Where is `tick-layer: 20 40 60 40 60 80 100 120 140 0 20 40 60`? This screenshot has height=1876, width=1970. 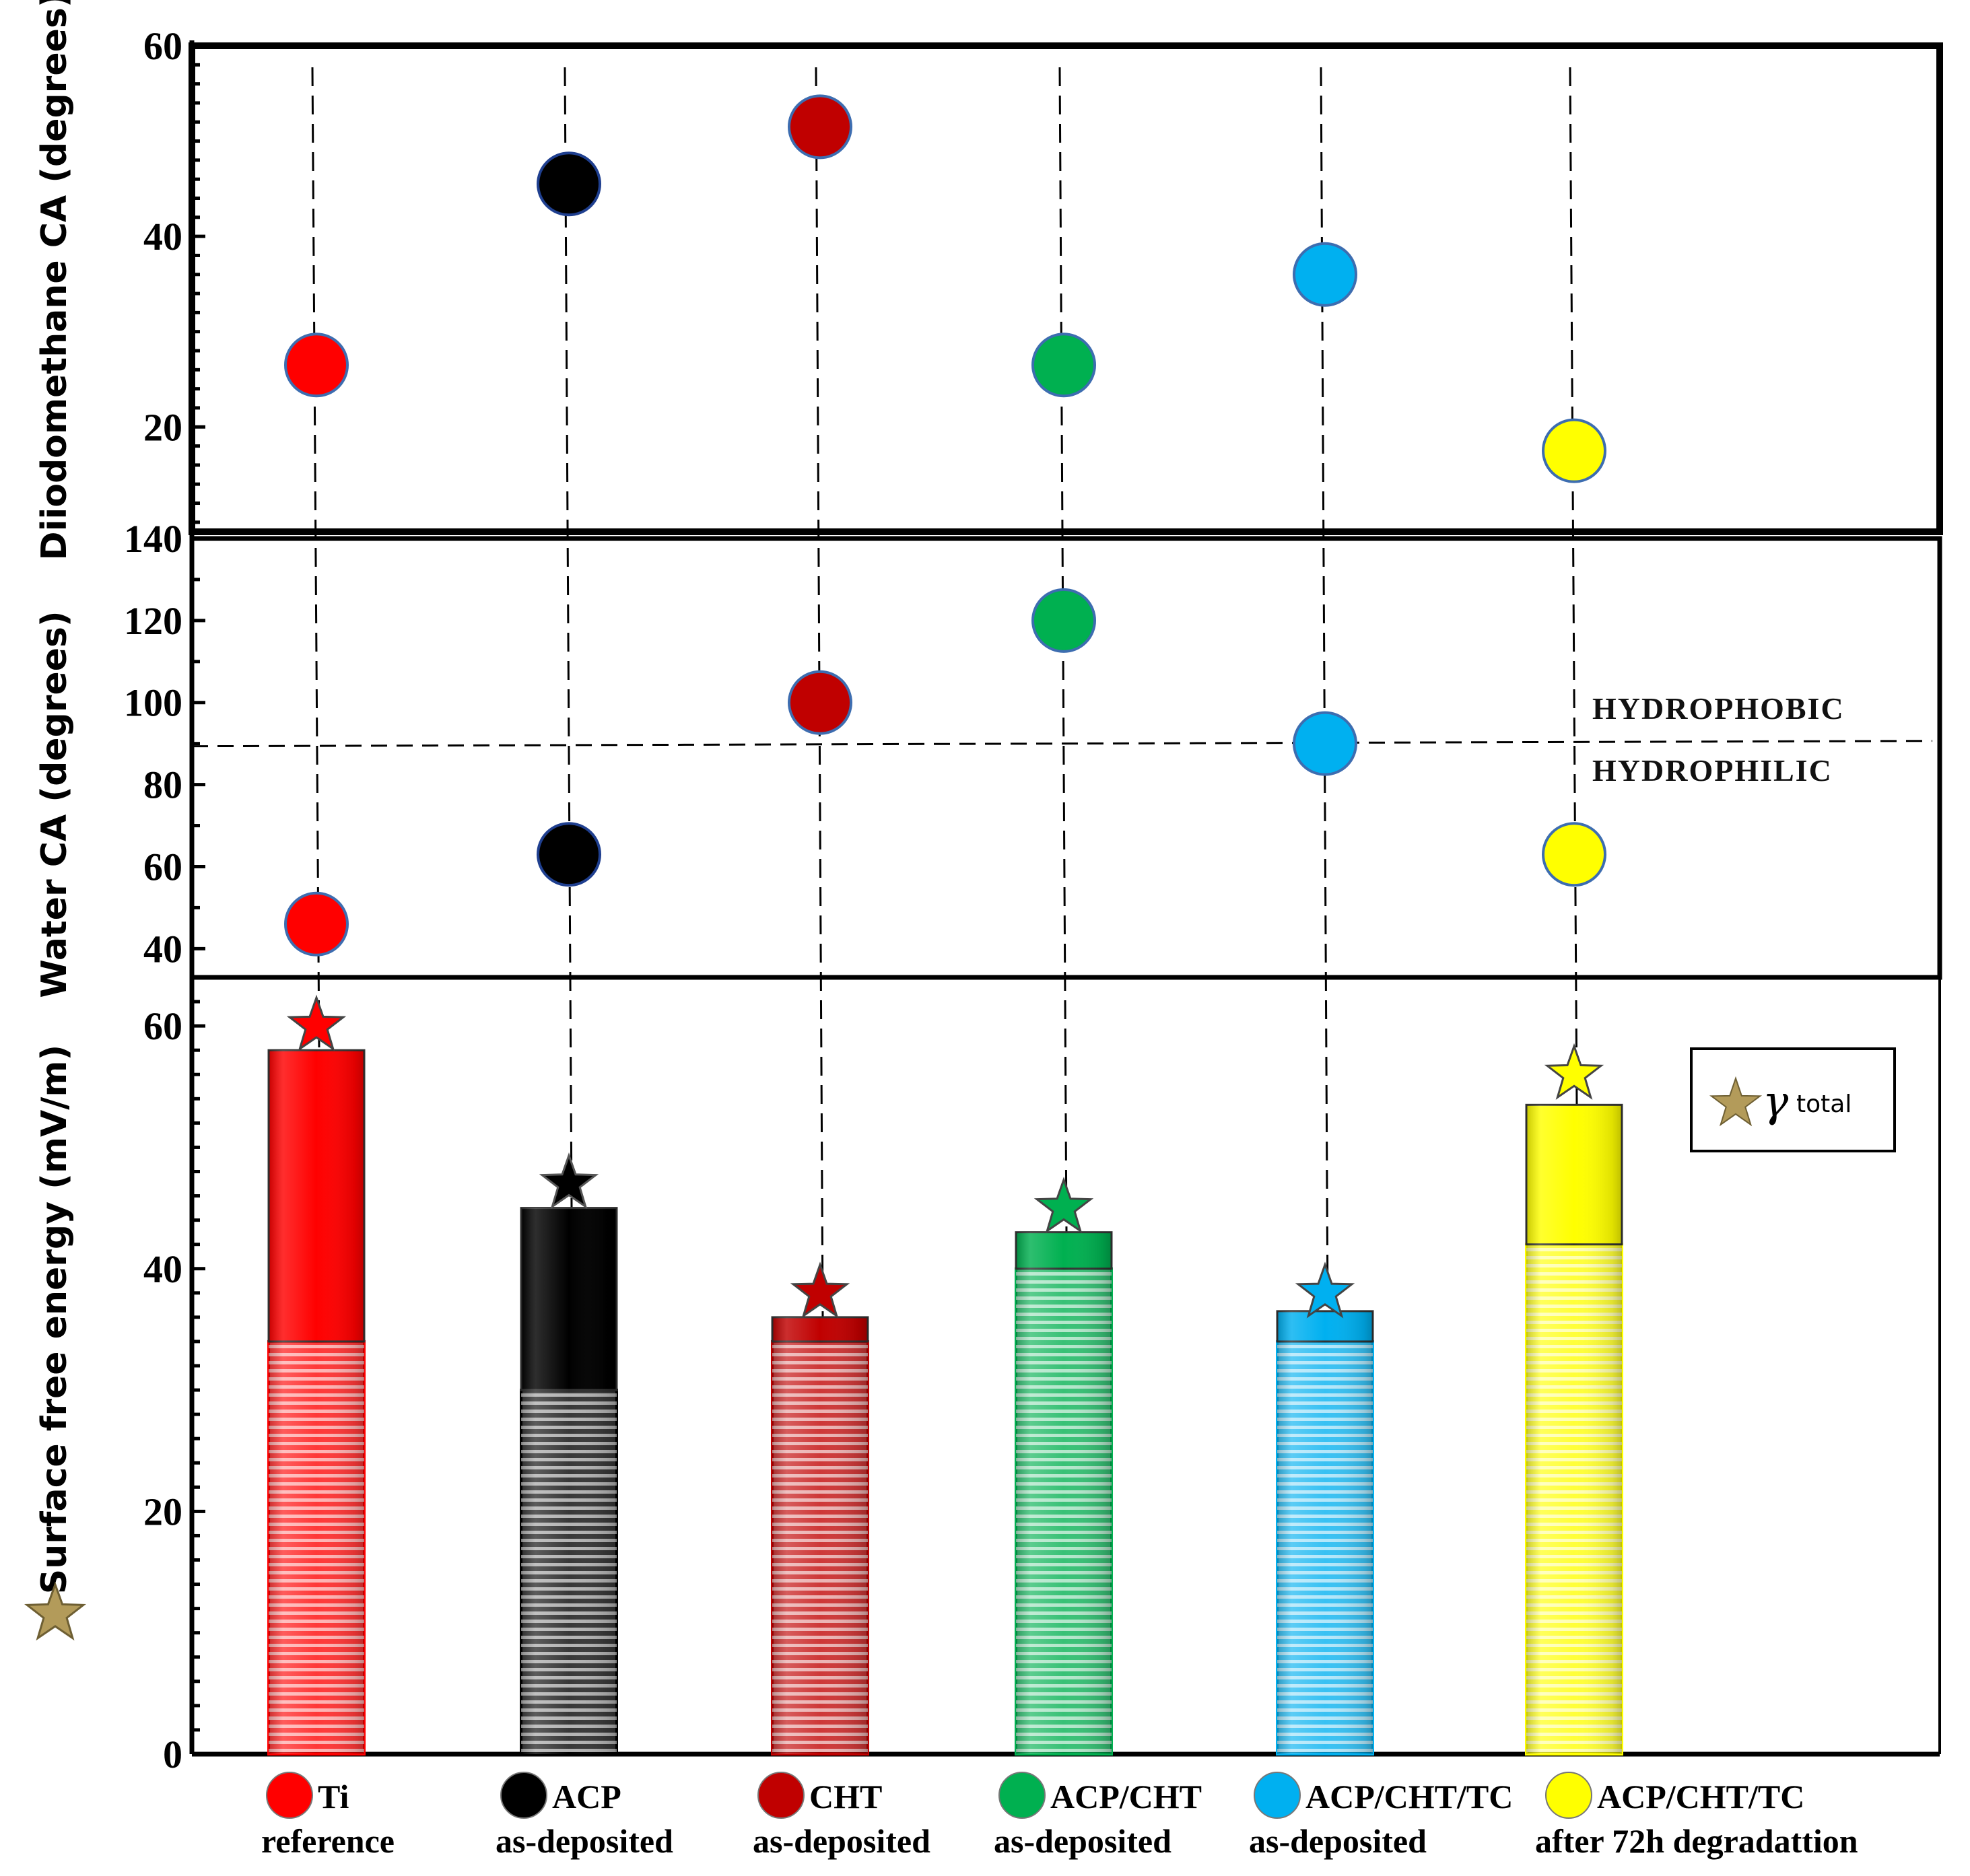 tick-layer: 20 40 60 40 60 80 100 120 140 0 20 40 60 is located at coordinates (164, 900).